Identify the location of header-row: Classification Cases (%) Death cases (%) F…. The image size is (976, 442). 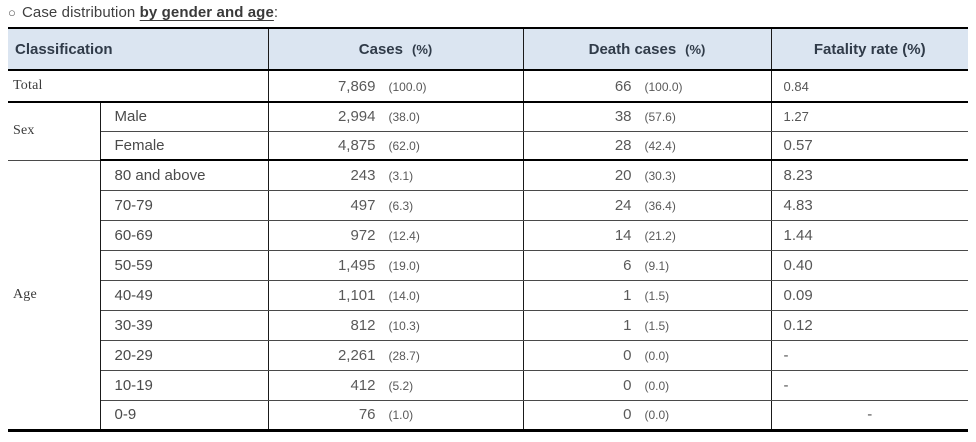
(488, 49).